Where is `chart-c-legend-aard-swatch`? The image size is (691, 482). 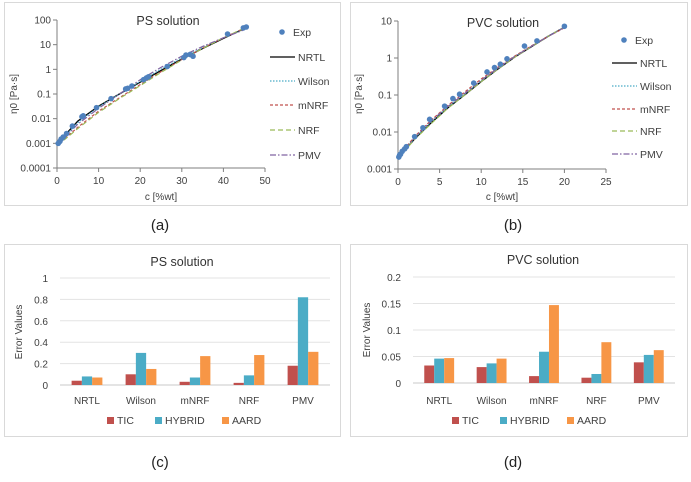
chart-c-legend-aard-swatch is located at coordinates (225, 420).